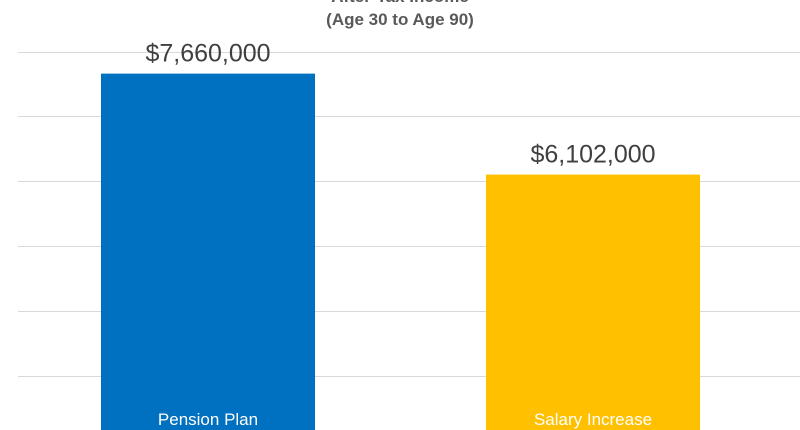  Describe the element at coordinates (207, 54) in the screenshot. I see `data-label: $7,660,000` at that location.